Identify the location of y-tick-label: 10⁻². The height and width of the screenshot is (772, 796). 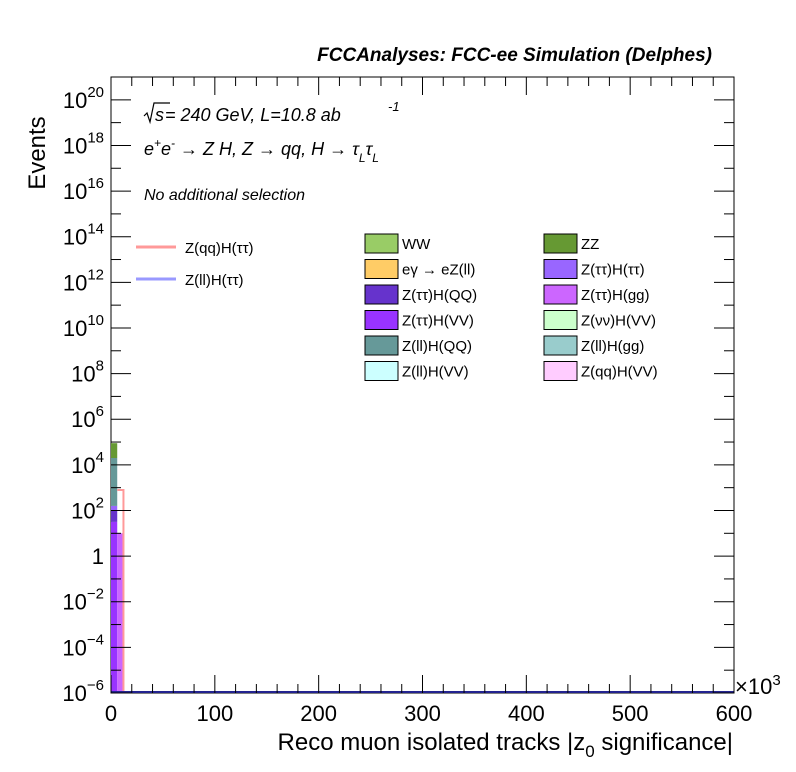
(83, 600).